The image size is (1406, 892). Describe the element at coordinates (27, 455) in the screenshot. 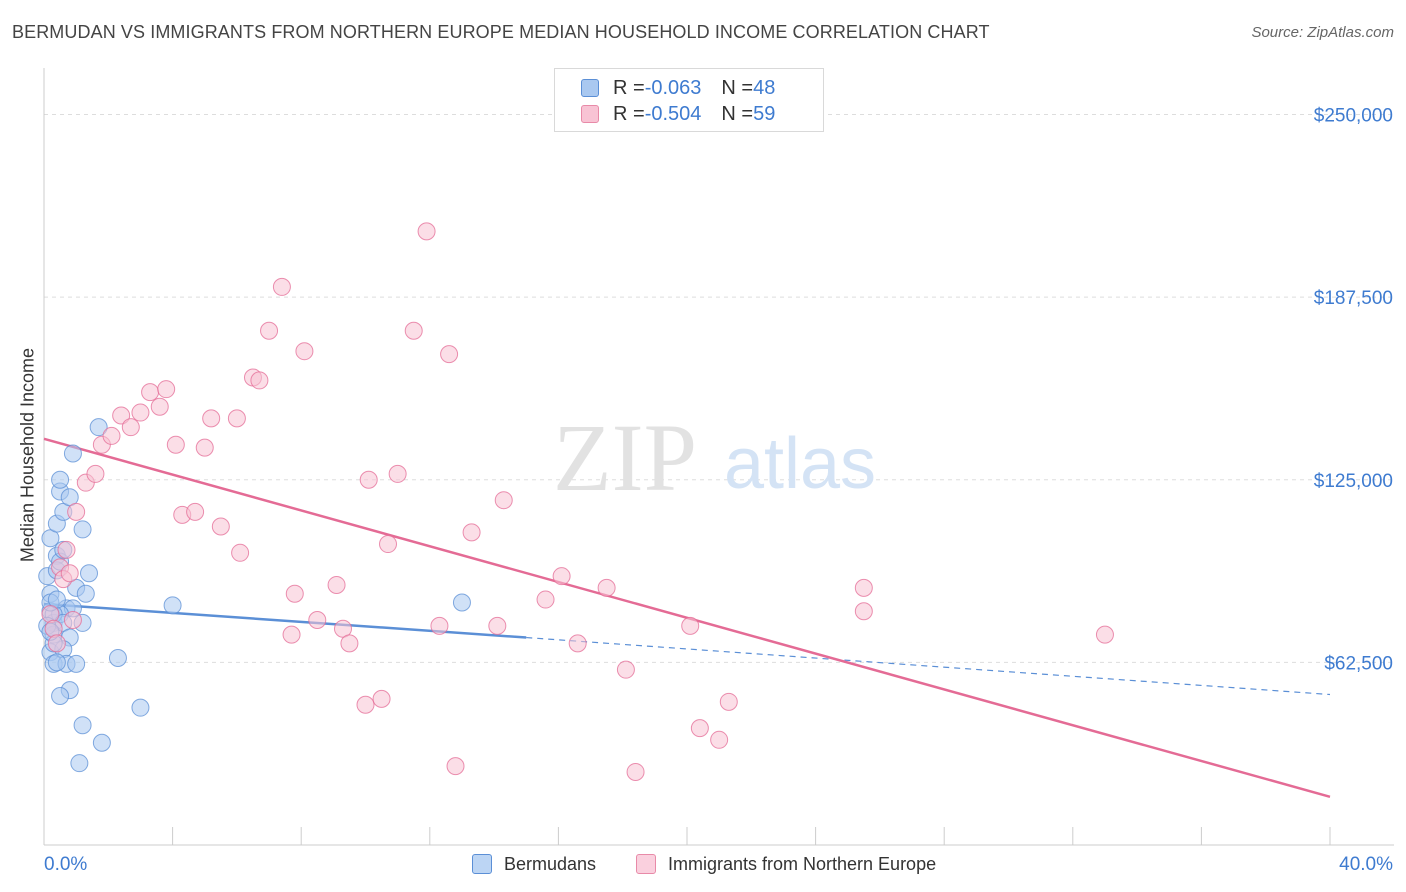

I see `y-axis-title: Median Household Income` at that location.